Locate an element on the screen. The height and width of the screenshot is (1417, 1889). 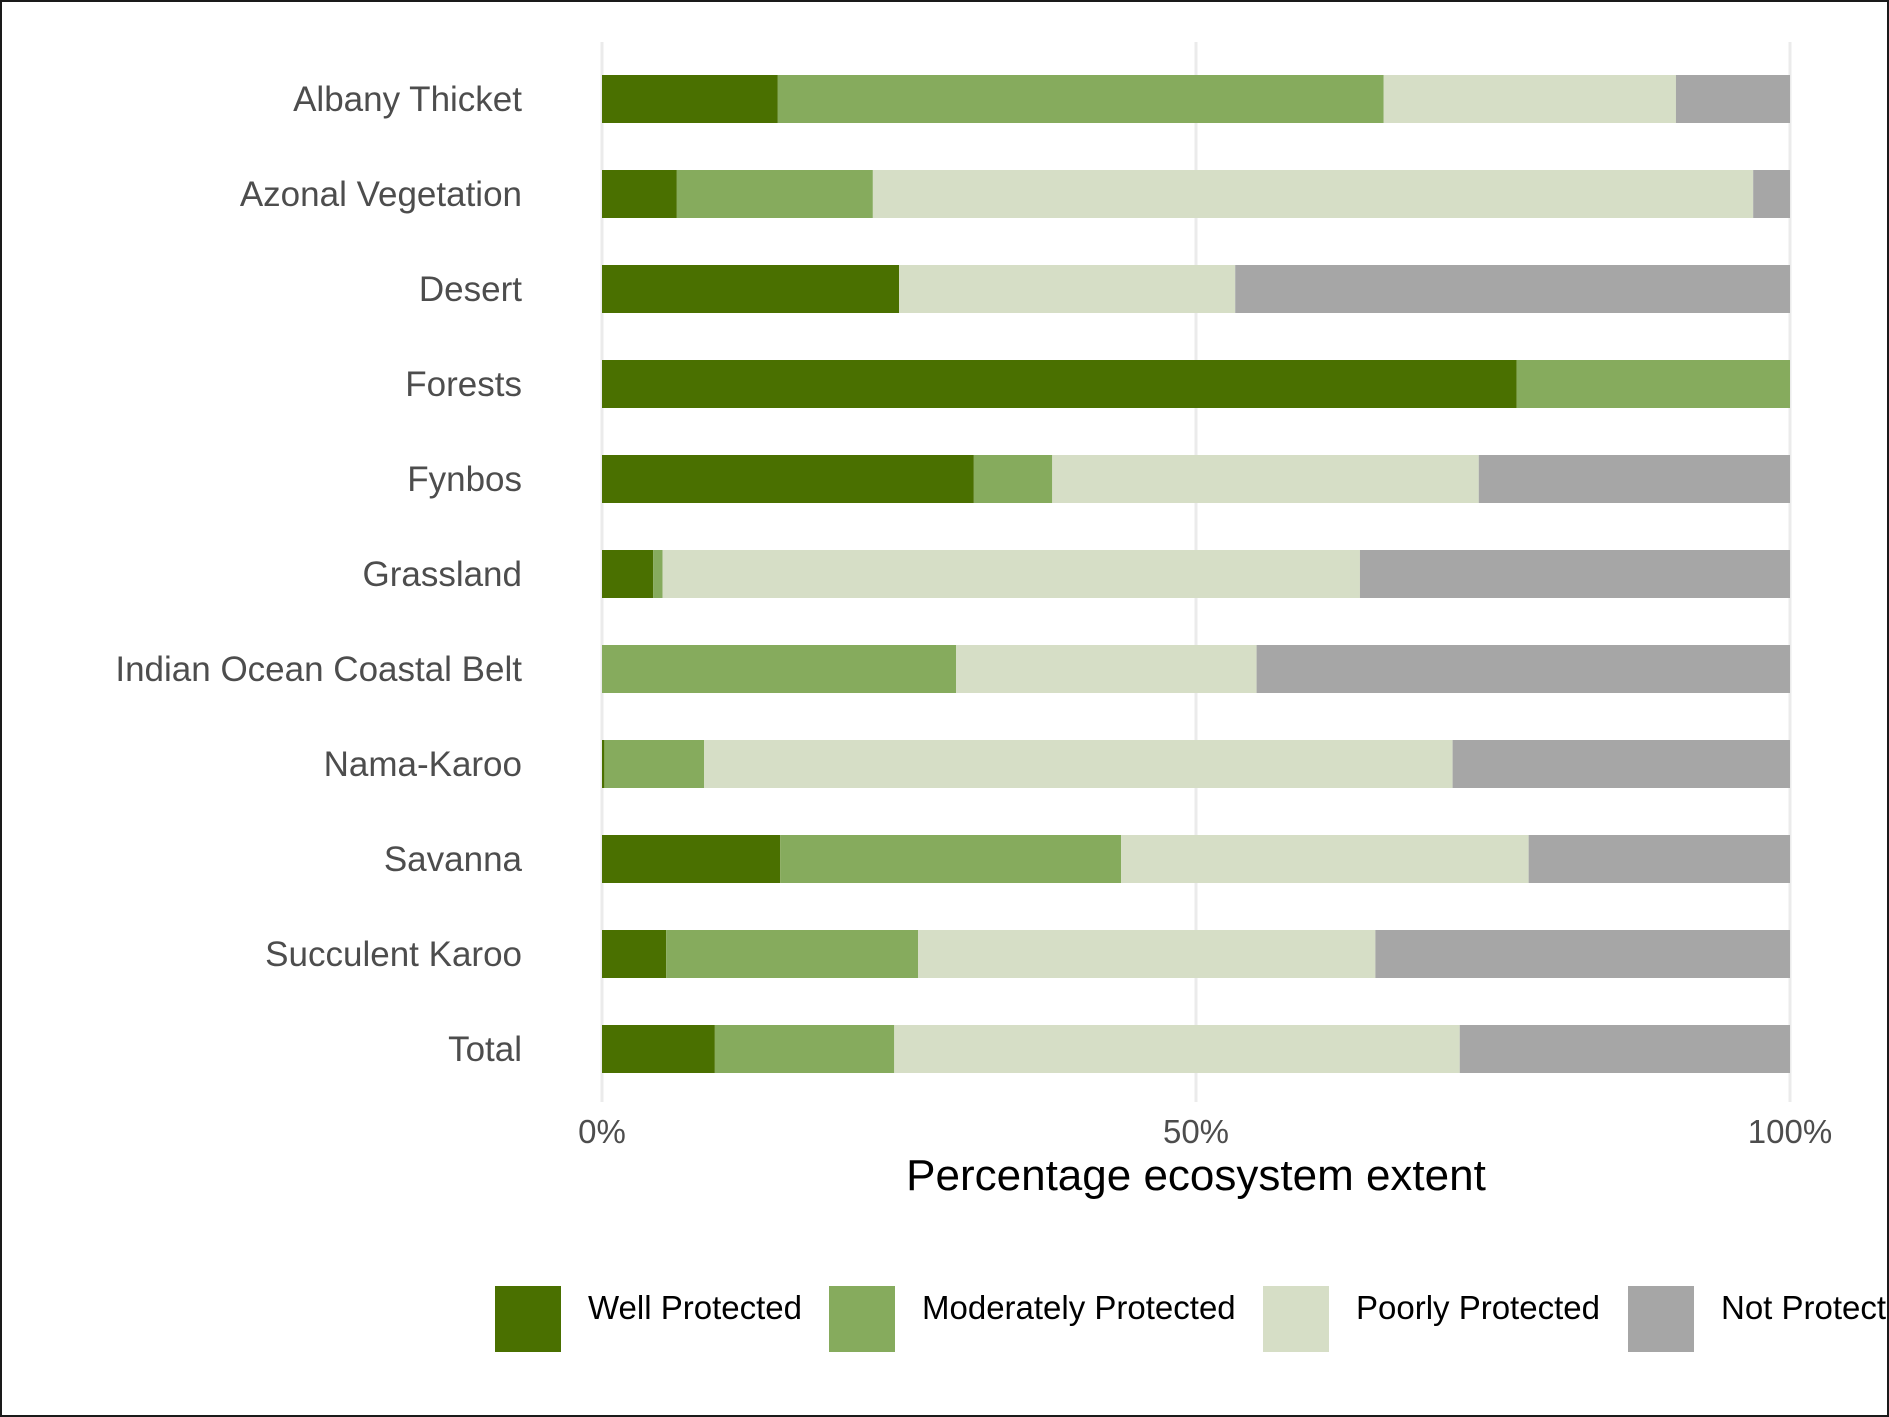
bar-albany-thicket-poorly-protected is located at coordinates (1529, 99).